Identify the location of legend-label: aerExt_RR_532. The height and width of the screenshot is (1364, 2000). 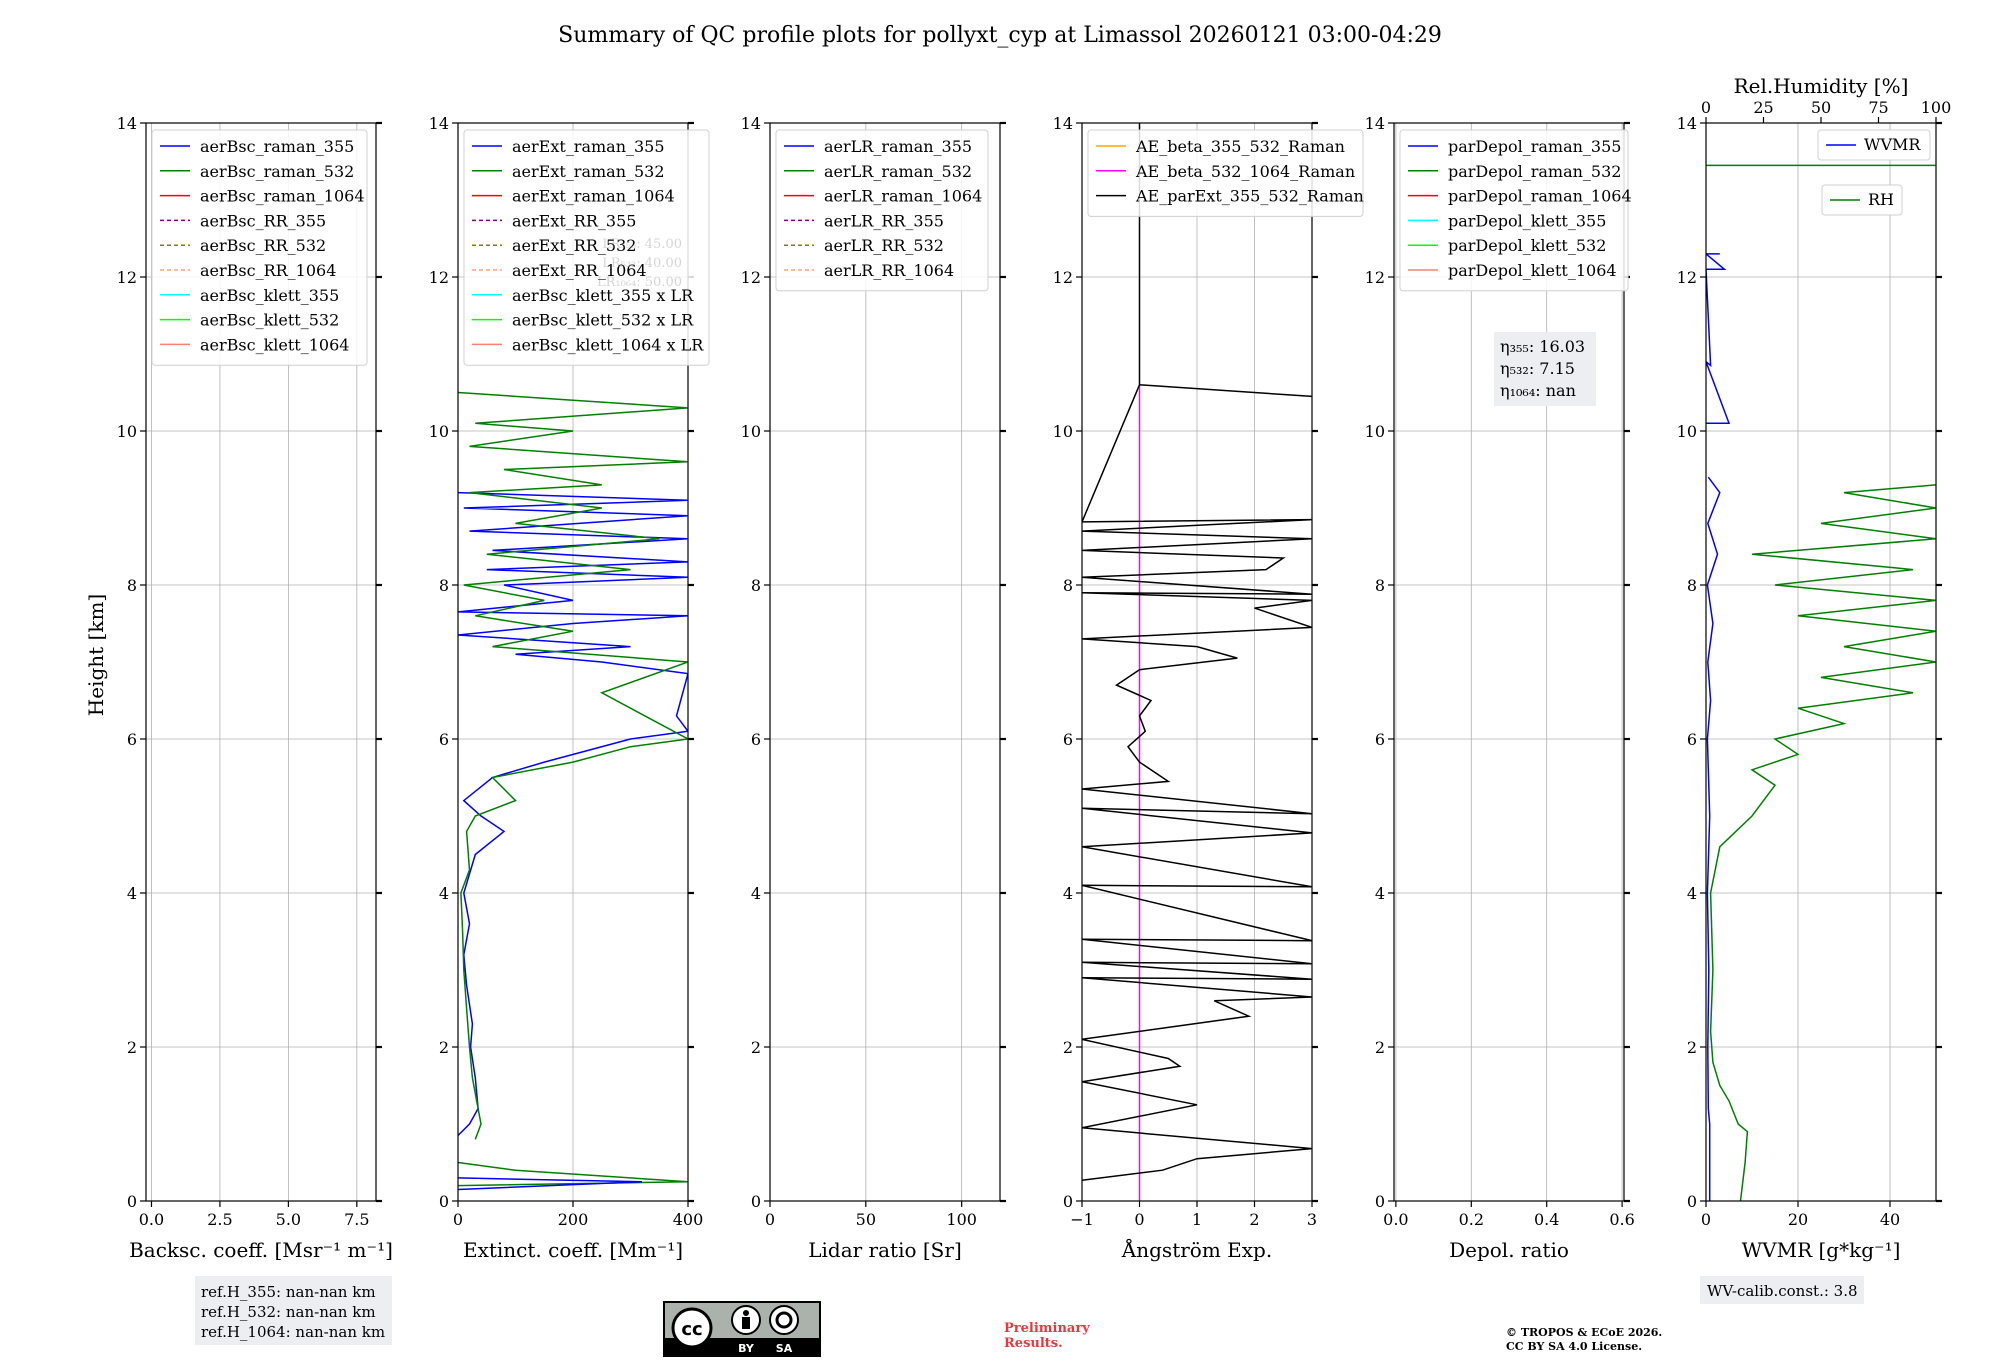
(574, 245).